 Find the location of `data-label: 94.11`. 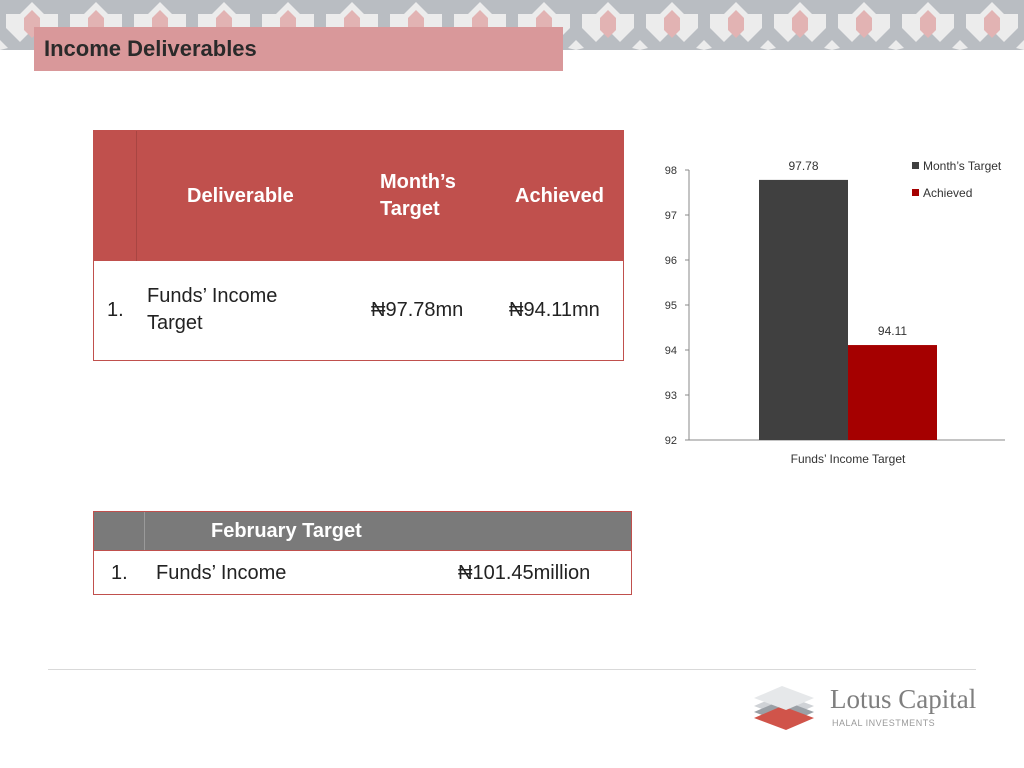

data-label: 94.11 is located at coordinates (892, 331).